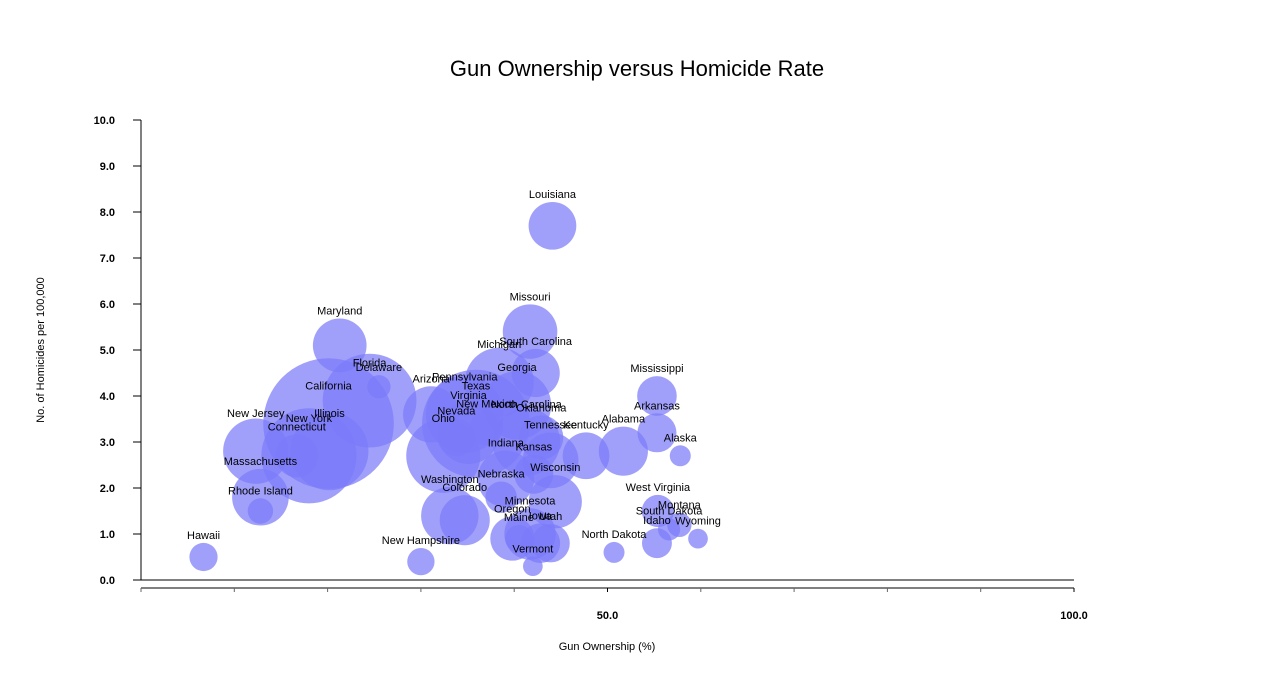  I want to click on y-tick-label: 7.0, so click(107, 259).